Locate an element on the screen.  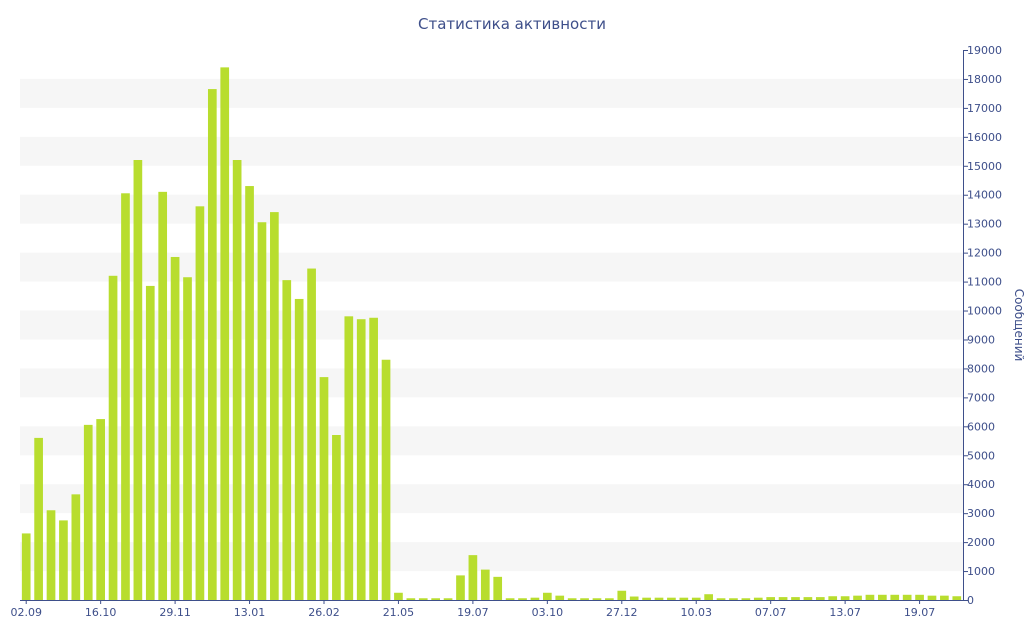
y-tick-label: 0 is located at coordinates (970, 600).